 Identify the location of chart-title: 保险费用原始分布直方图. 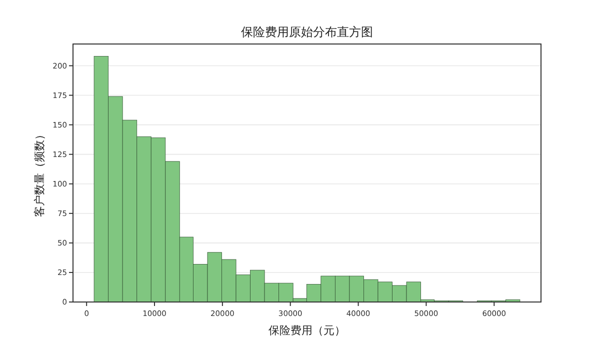
(307, 32).